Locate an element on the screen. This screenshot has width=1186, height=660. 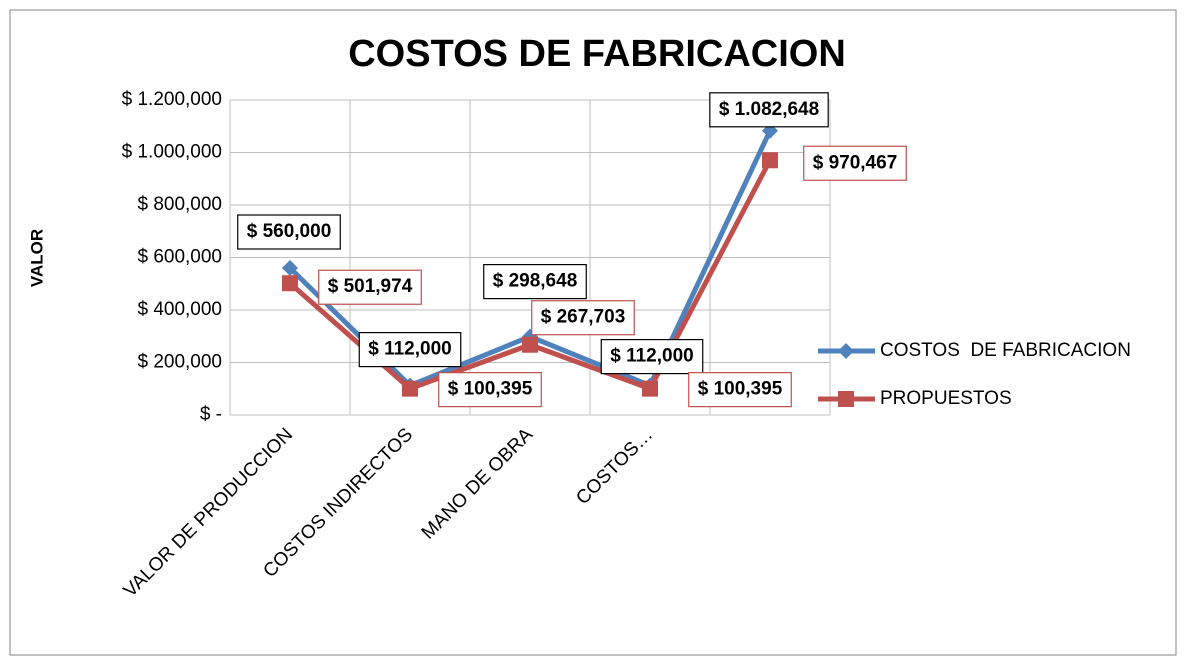
data-label: $ 267,703 is located at coordinates (583, 317).